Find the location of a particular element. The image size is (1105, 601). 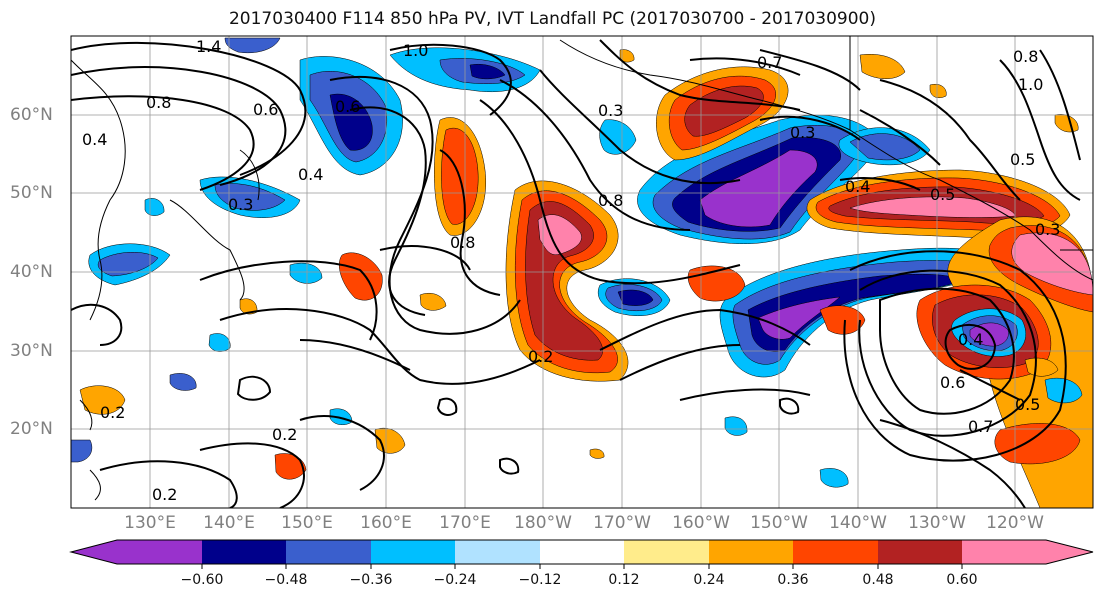

lon-label: 150°W is located at coordinates (779, 523).